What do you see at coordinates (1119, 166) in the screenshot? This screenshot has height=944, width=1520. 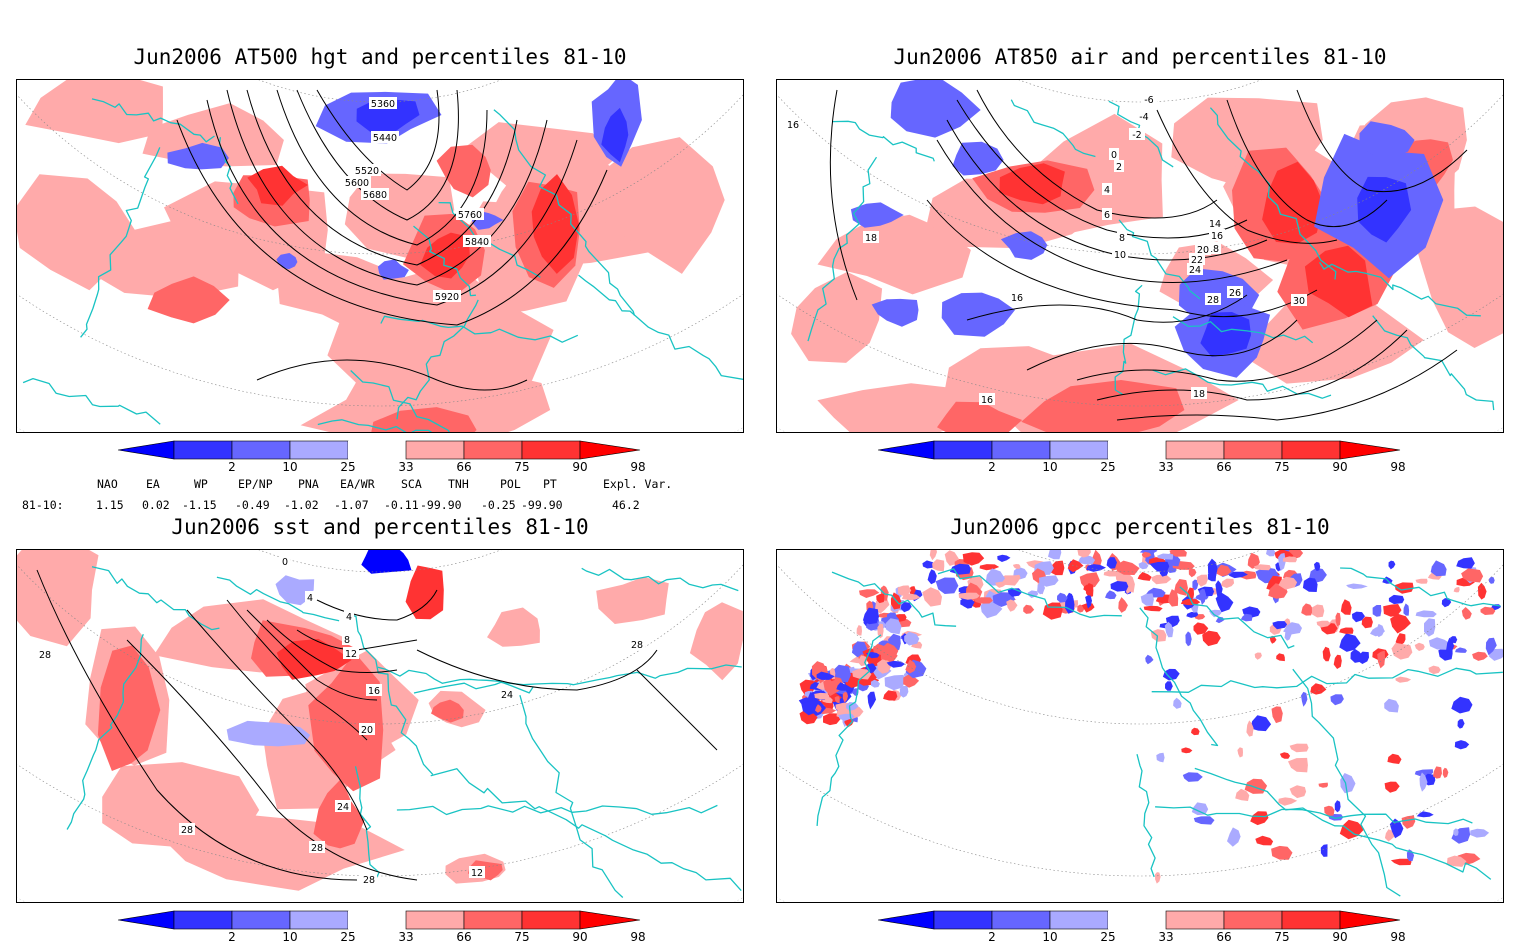 I see `contour-label: 2` at bounding box center [1119, 166].